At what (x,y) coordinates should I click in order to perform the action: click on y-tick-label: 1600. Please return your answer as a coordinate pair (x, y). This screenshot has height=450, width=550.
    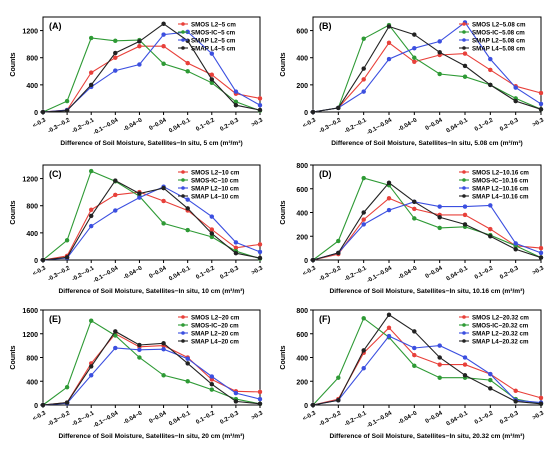
    Looking at the image, I should click on (30, 311).